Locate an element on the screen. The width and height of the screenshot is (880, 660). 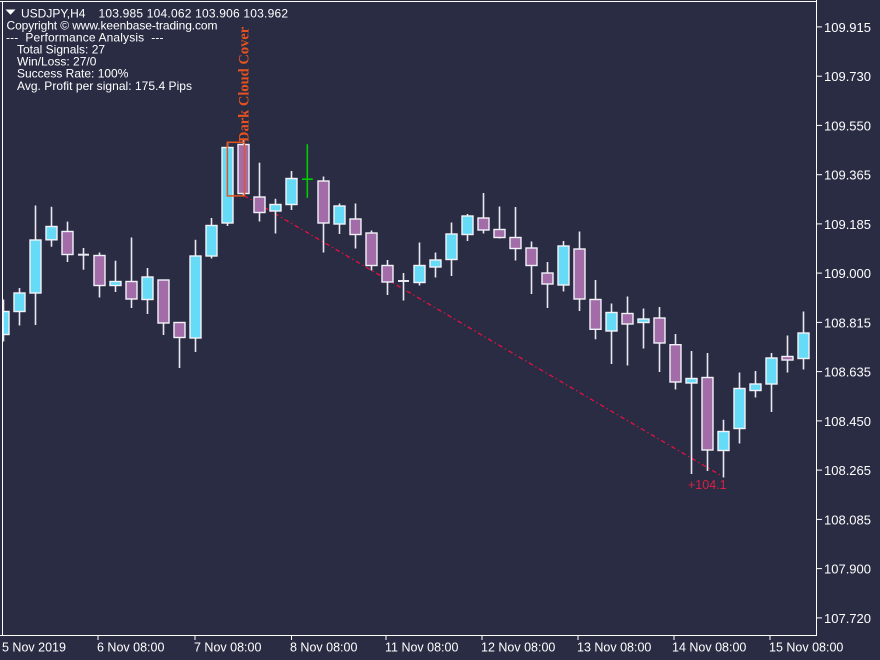
svg-text: 107.720 is located at coordinates (847, 618).